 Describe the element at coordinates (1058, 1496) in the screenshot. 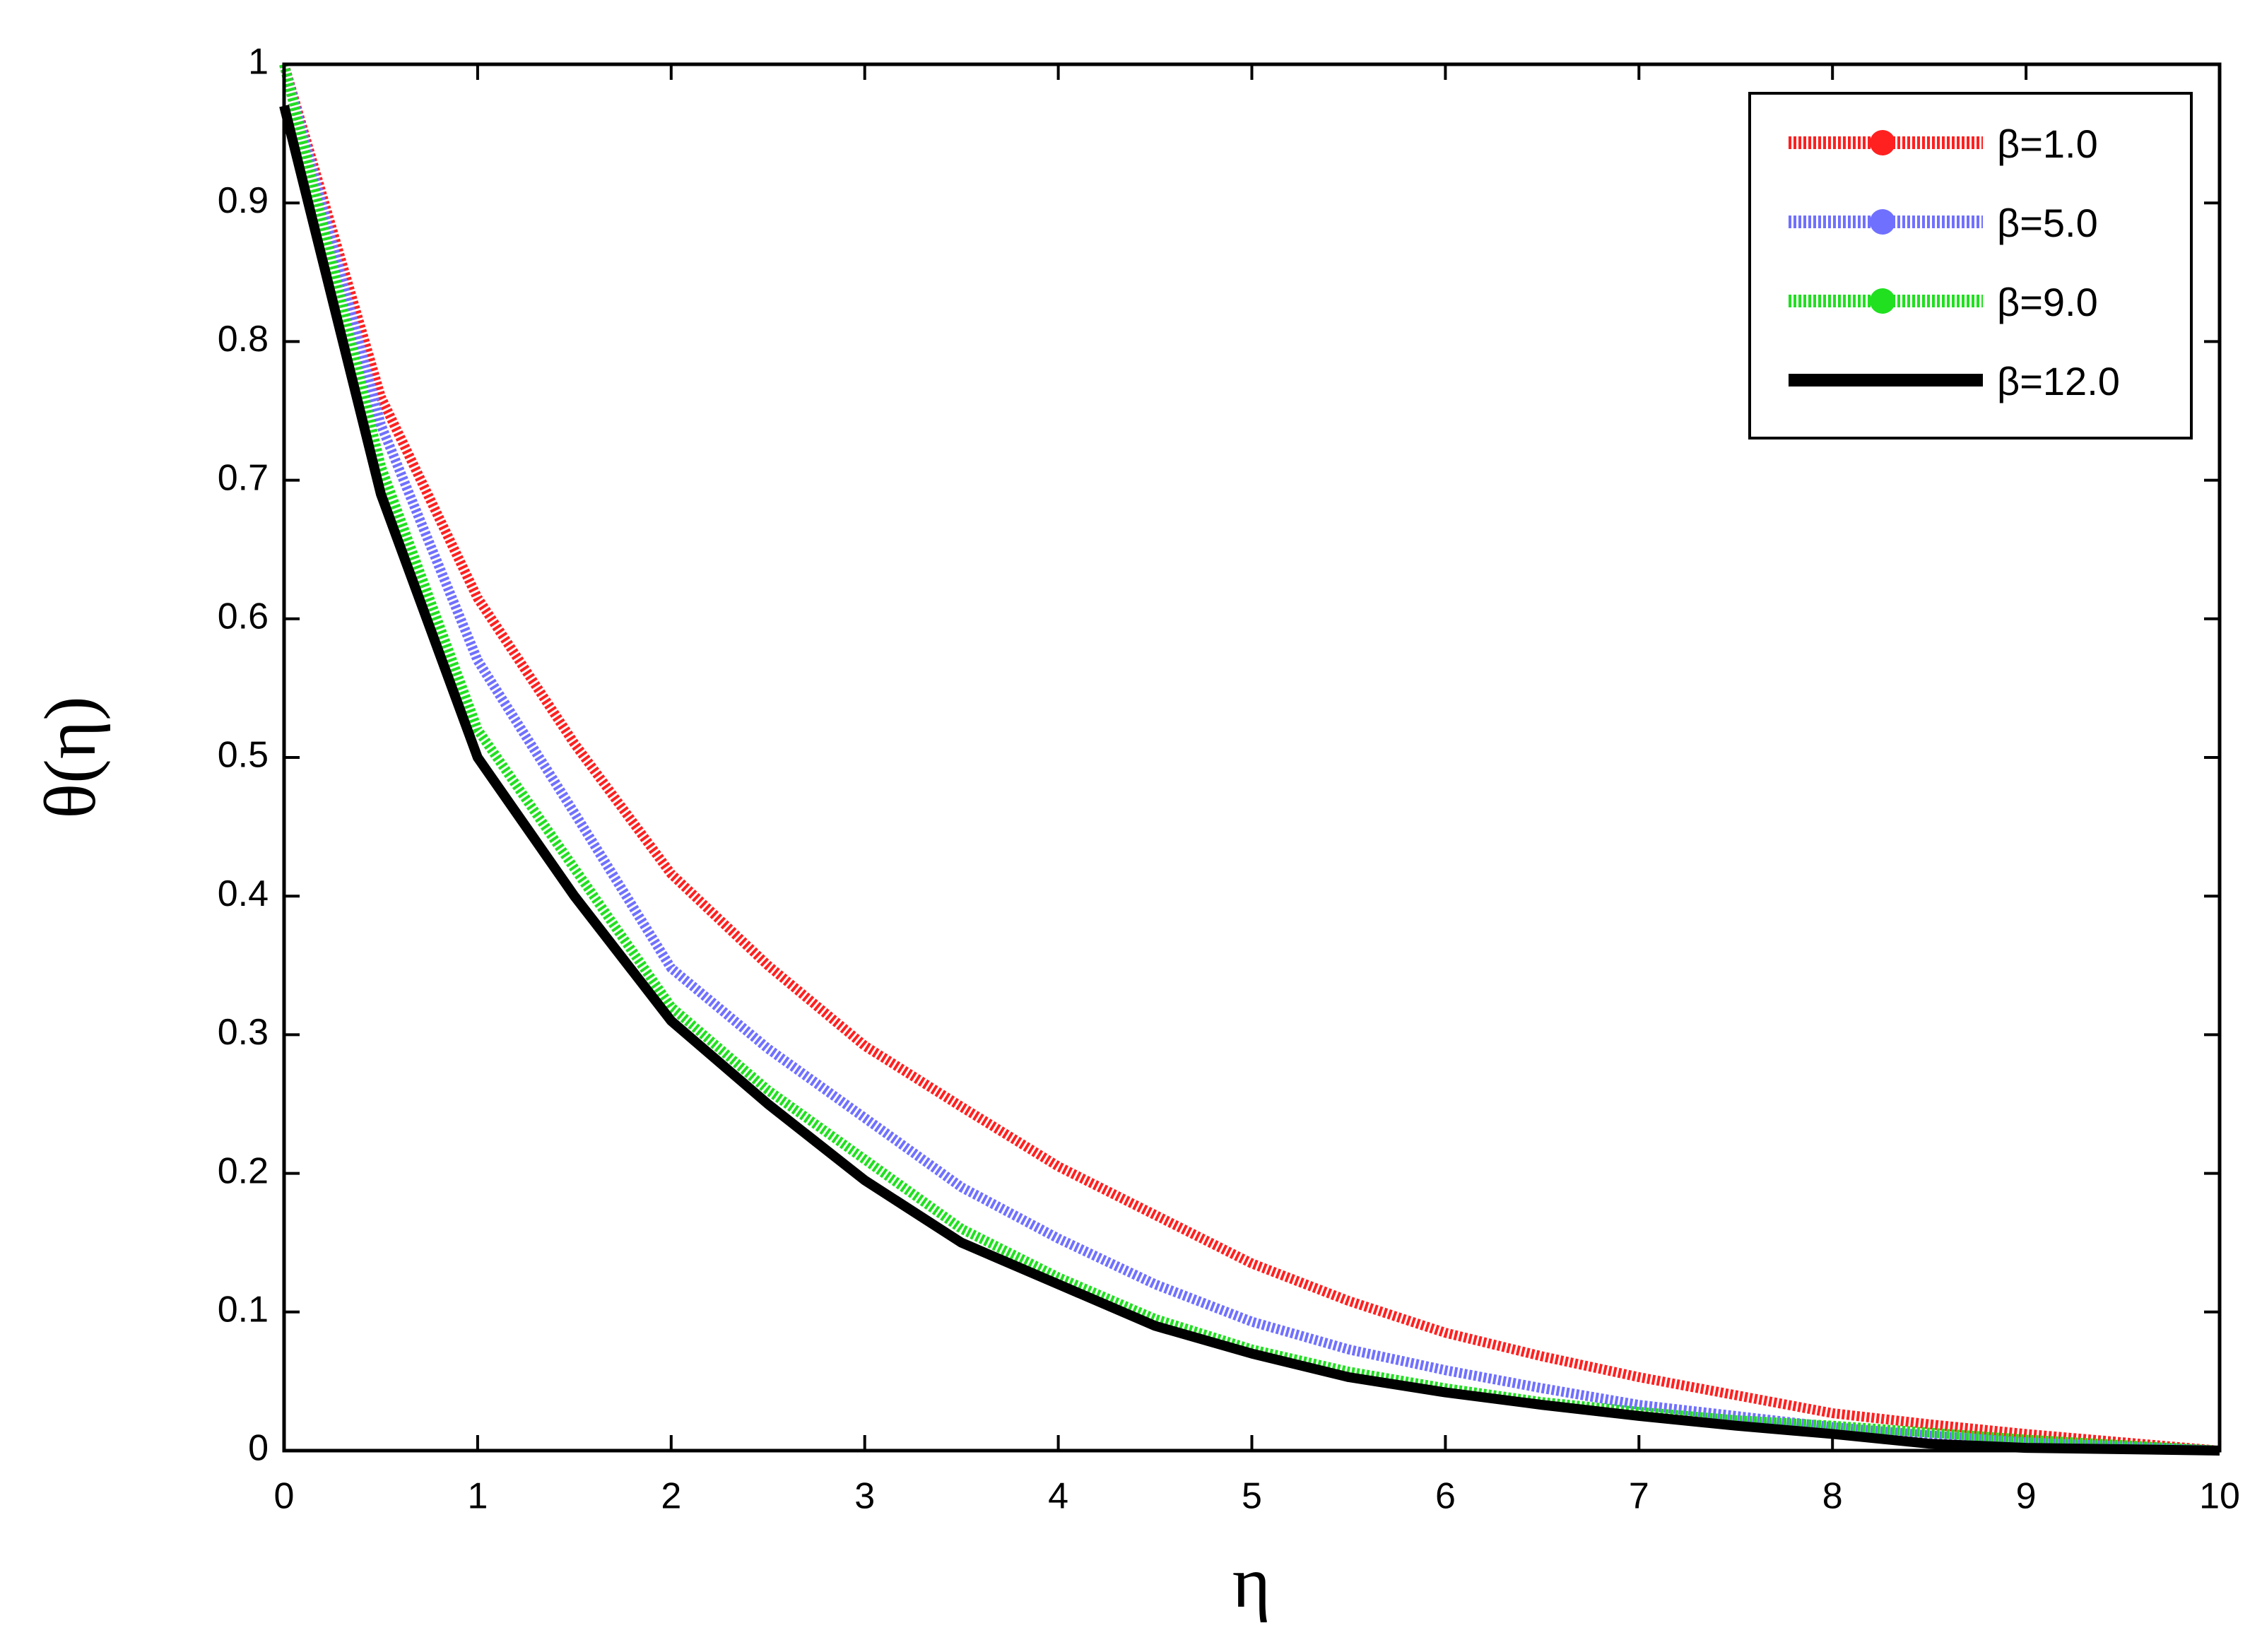

I see `x-tick-label: 4` at that location.